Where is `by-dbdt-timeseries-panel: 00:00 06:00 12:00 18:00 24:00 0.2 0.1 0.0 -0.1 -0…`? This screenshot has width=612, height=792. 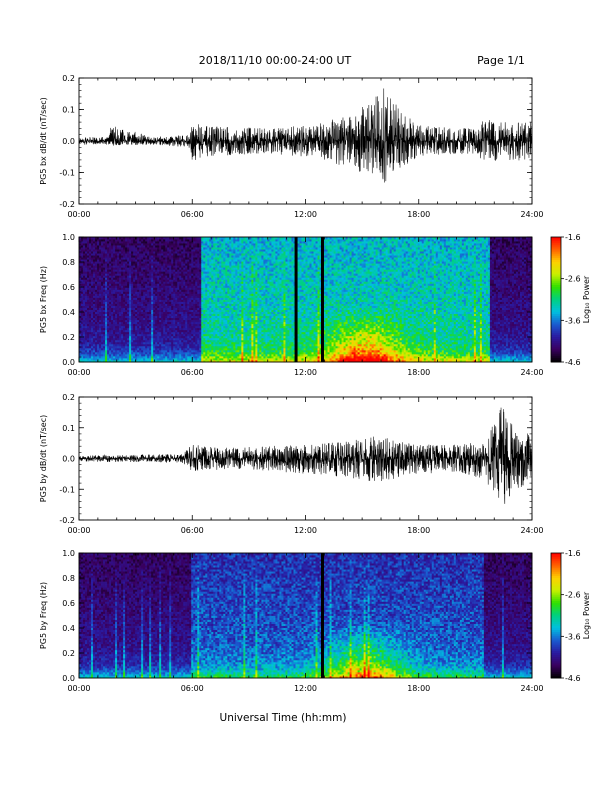
by-dbdt-timeseries-panel: 00:00 06:00 12:00 18:00 24:00 0.2 0.1 0.0 -0.1 -0… is located at coordinates (291, 464).